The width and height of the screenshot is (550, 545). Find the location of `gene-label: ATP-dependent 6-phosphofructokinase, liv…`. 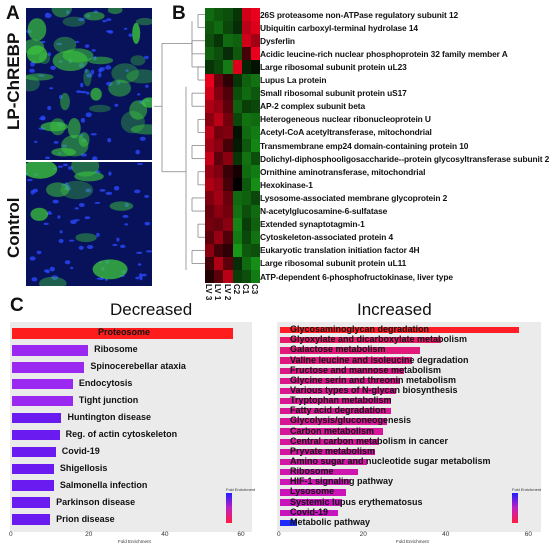

gene-label: ATP-dependent 6-phosphofructokinase, liv… is located at coordinates (356, 276).